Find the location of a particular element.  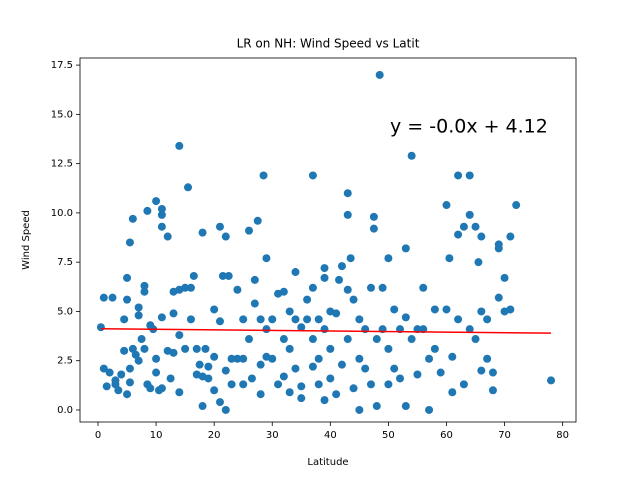

x-tick-label: 10 is located at coordinates (156, 435).